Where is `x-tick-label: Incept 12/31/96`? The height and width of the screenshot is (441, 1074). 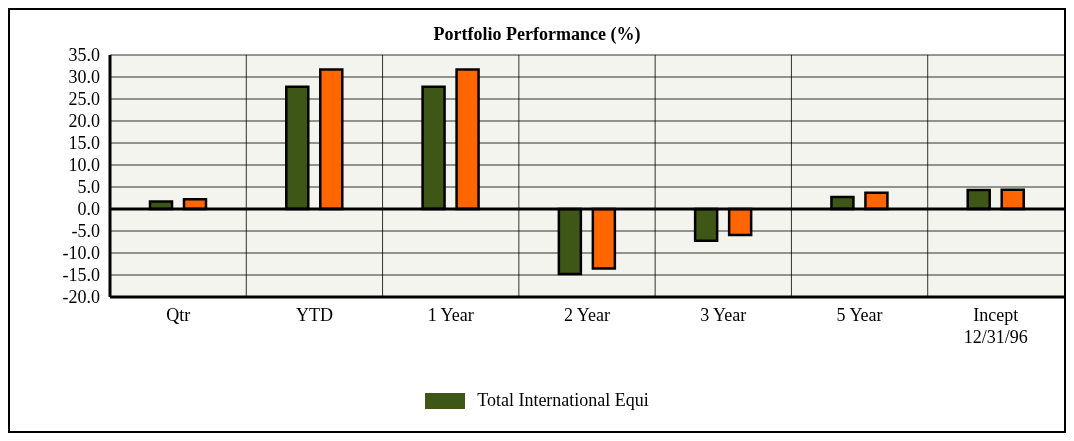
x-tick-label: Incept 12/31/96 is located at coordinates (995, 326).